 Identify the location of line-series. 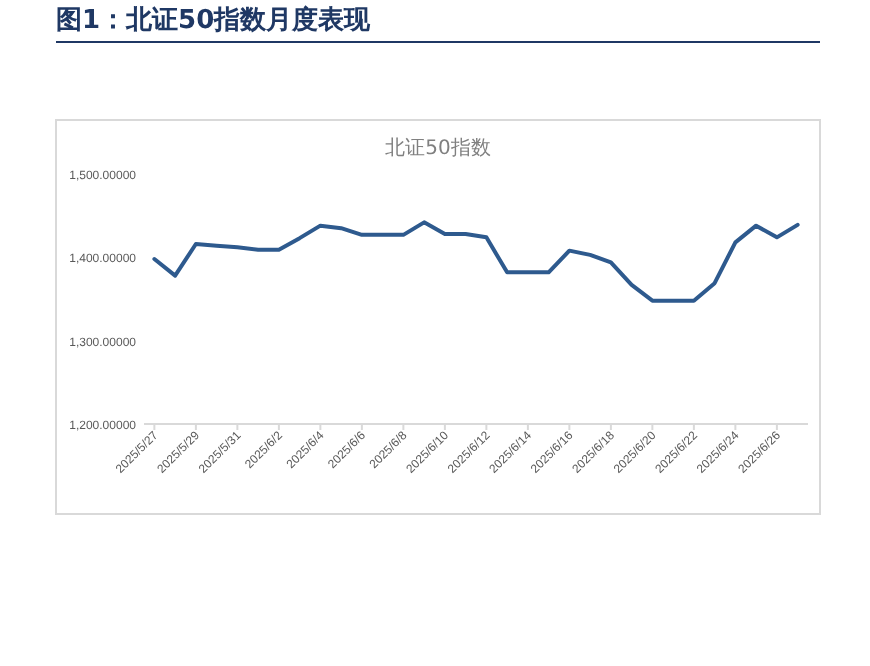
(476, 261).